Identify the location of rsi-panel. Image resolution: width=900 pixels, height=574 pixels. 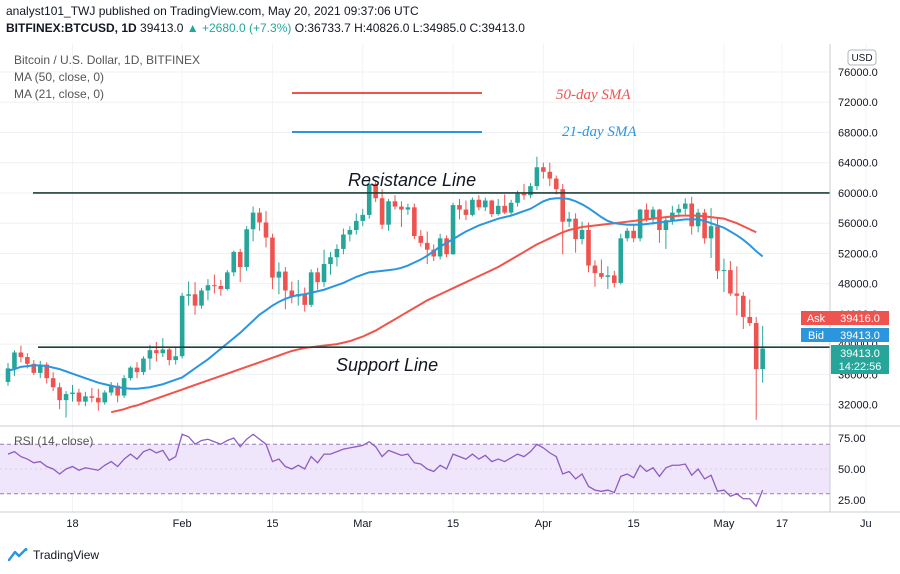
(415, 470).